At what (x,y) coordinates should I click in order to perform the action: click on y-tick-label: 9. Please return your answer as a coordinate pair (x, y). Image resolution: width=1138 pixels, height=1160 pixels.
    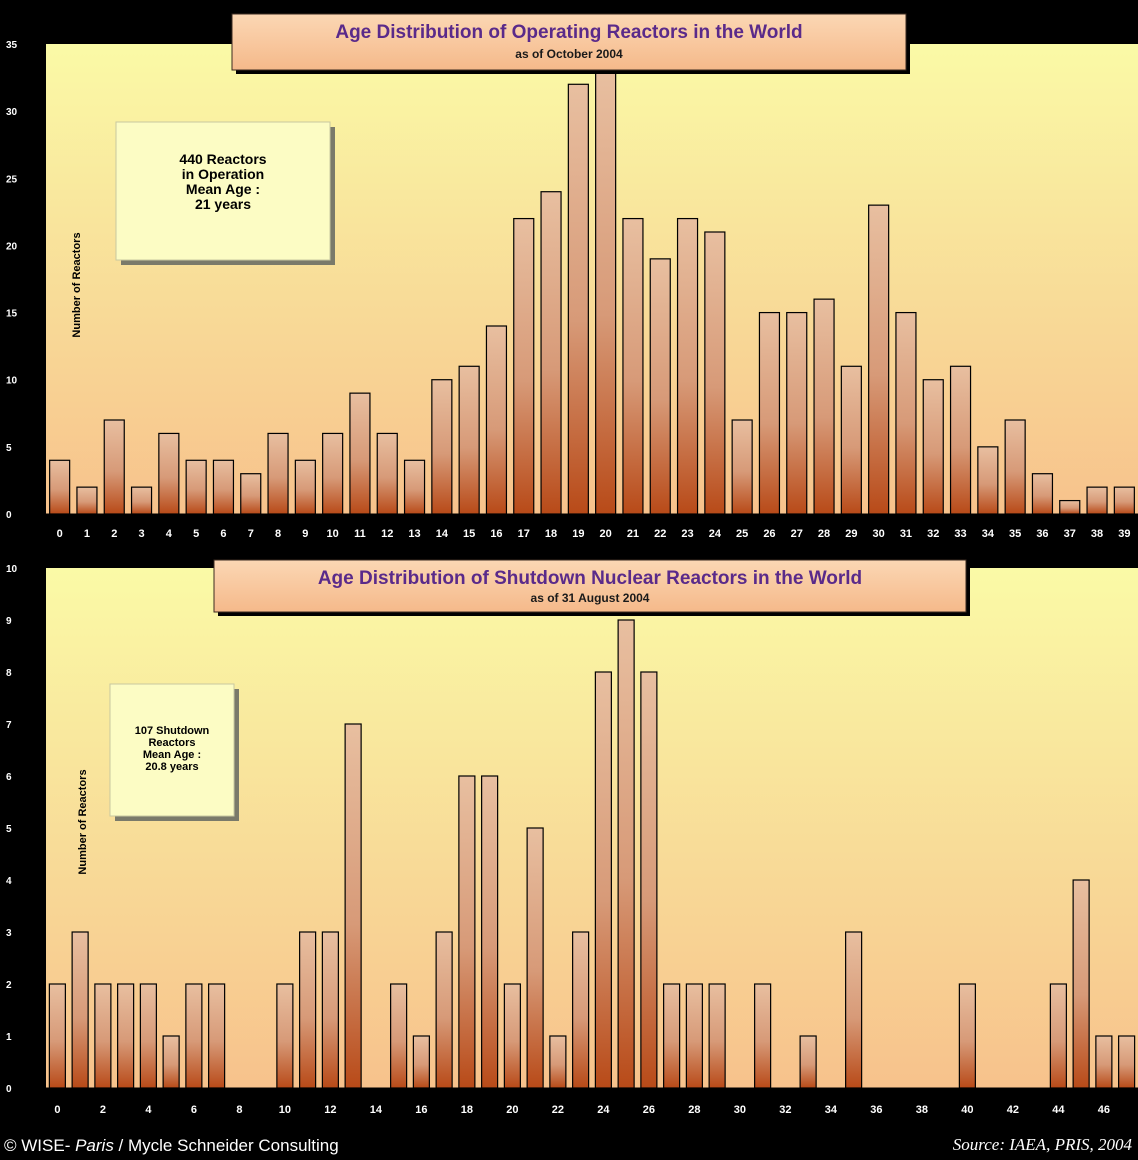
    Looking at the image, I should click on (9, 621).